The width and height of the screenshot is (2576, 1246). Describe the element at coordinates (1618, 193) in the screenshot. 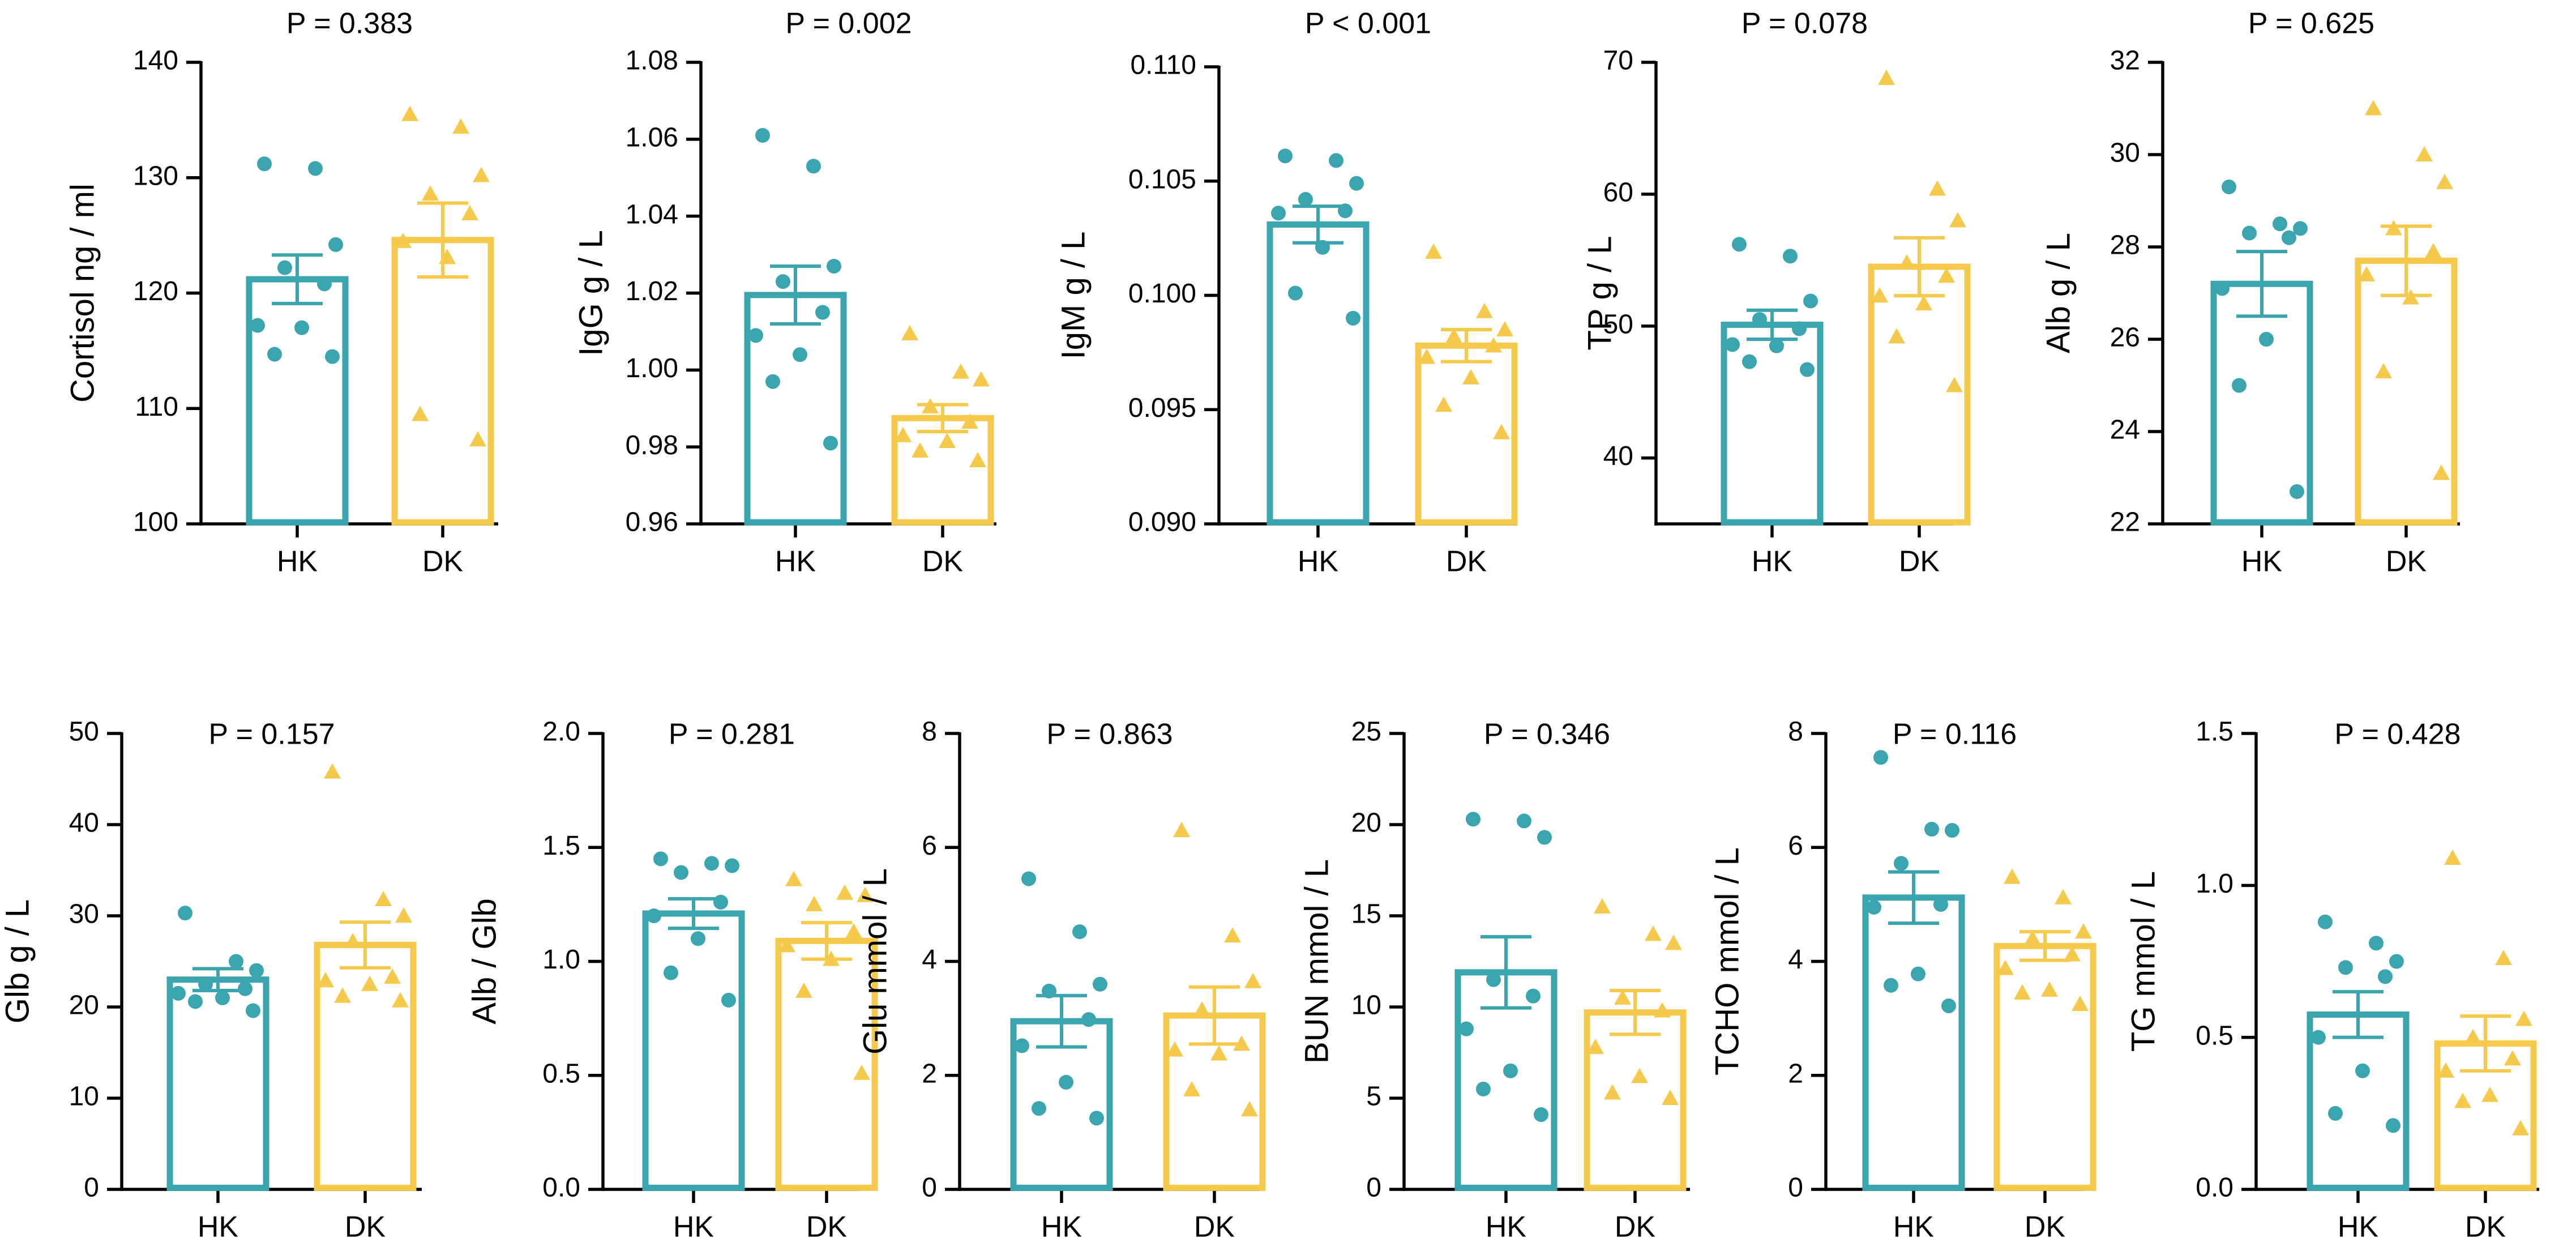

I see `y-tick-label: 60` at that location.